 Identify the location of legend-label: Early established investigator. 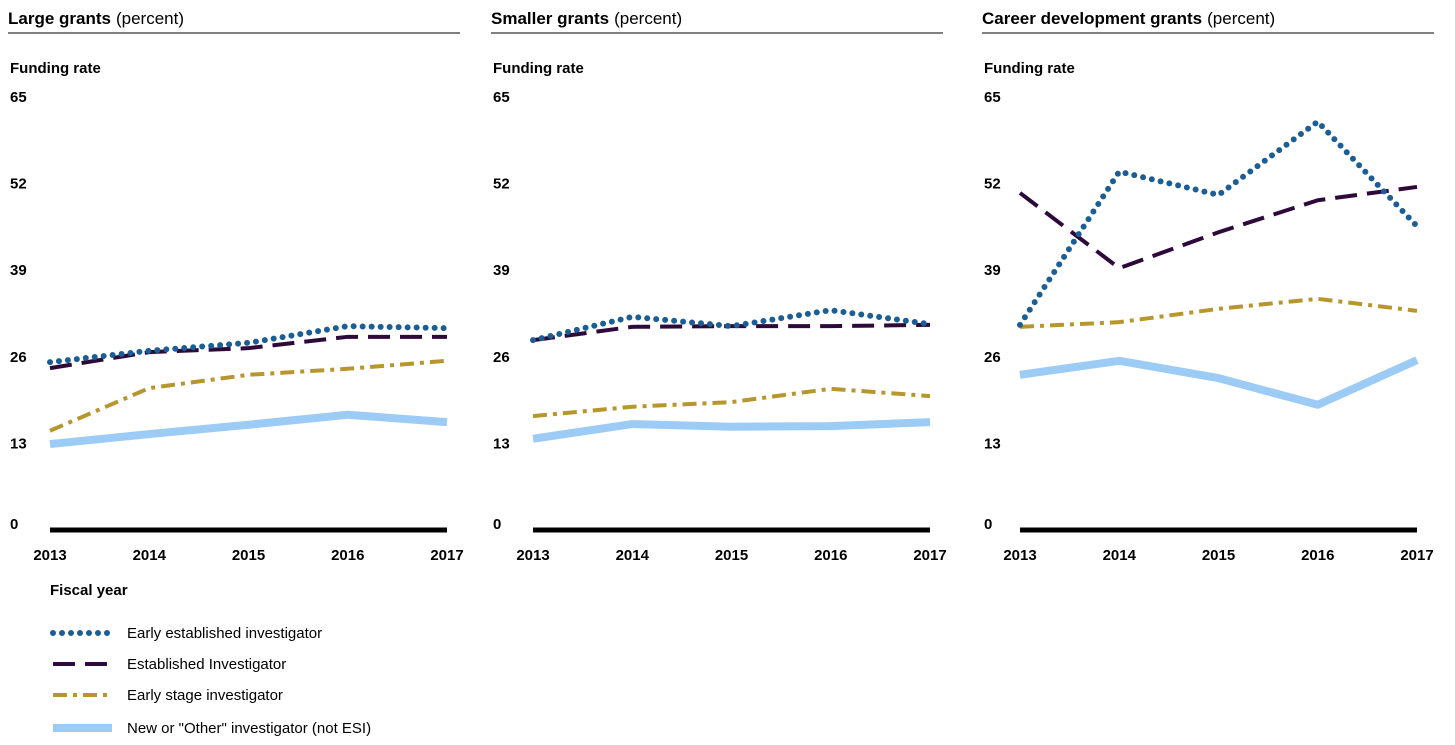
(224, 633).